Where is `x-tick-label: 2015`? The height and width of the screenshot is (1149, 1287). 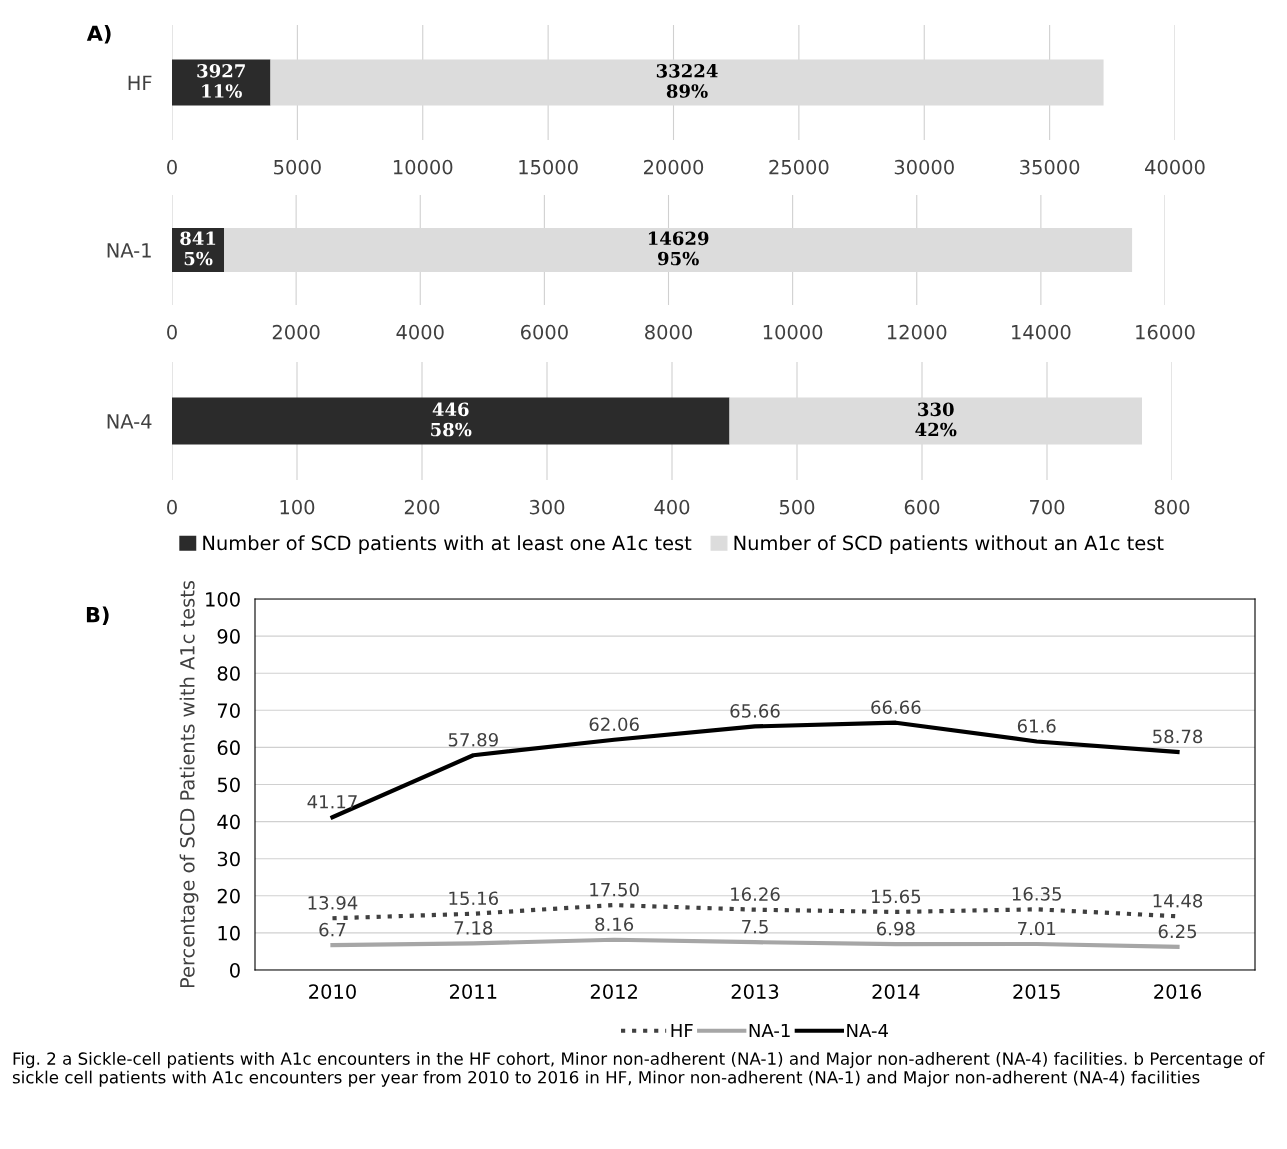
x-tick-label: 2015 is located at coordinates (1036, 991).